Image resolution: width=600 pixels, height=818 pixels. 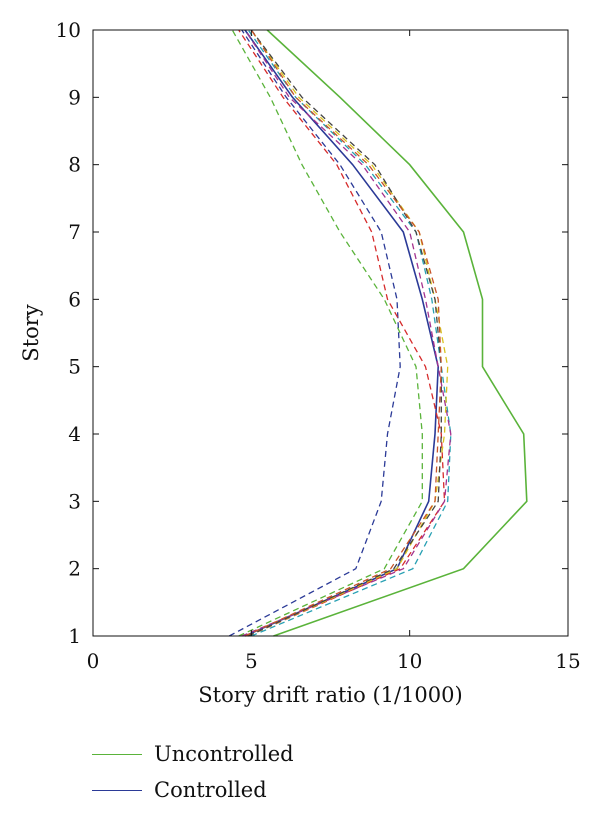 I want to click on legend-swatch-uncontrolled, so click(x=117, y=754).